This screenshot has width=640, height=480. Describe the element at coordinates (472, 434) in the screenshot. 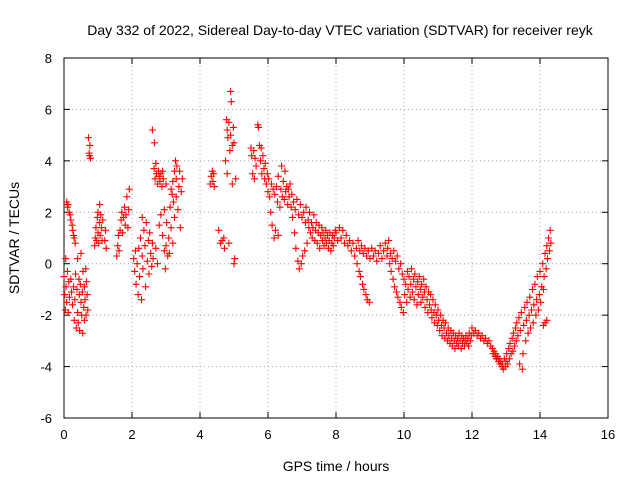

I see `x-tick-label: 12` at that location.